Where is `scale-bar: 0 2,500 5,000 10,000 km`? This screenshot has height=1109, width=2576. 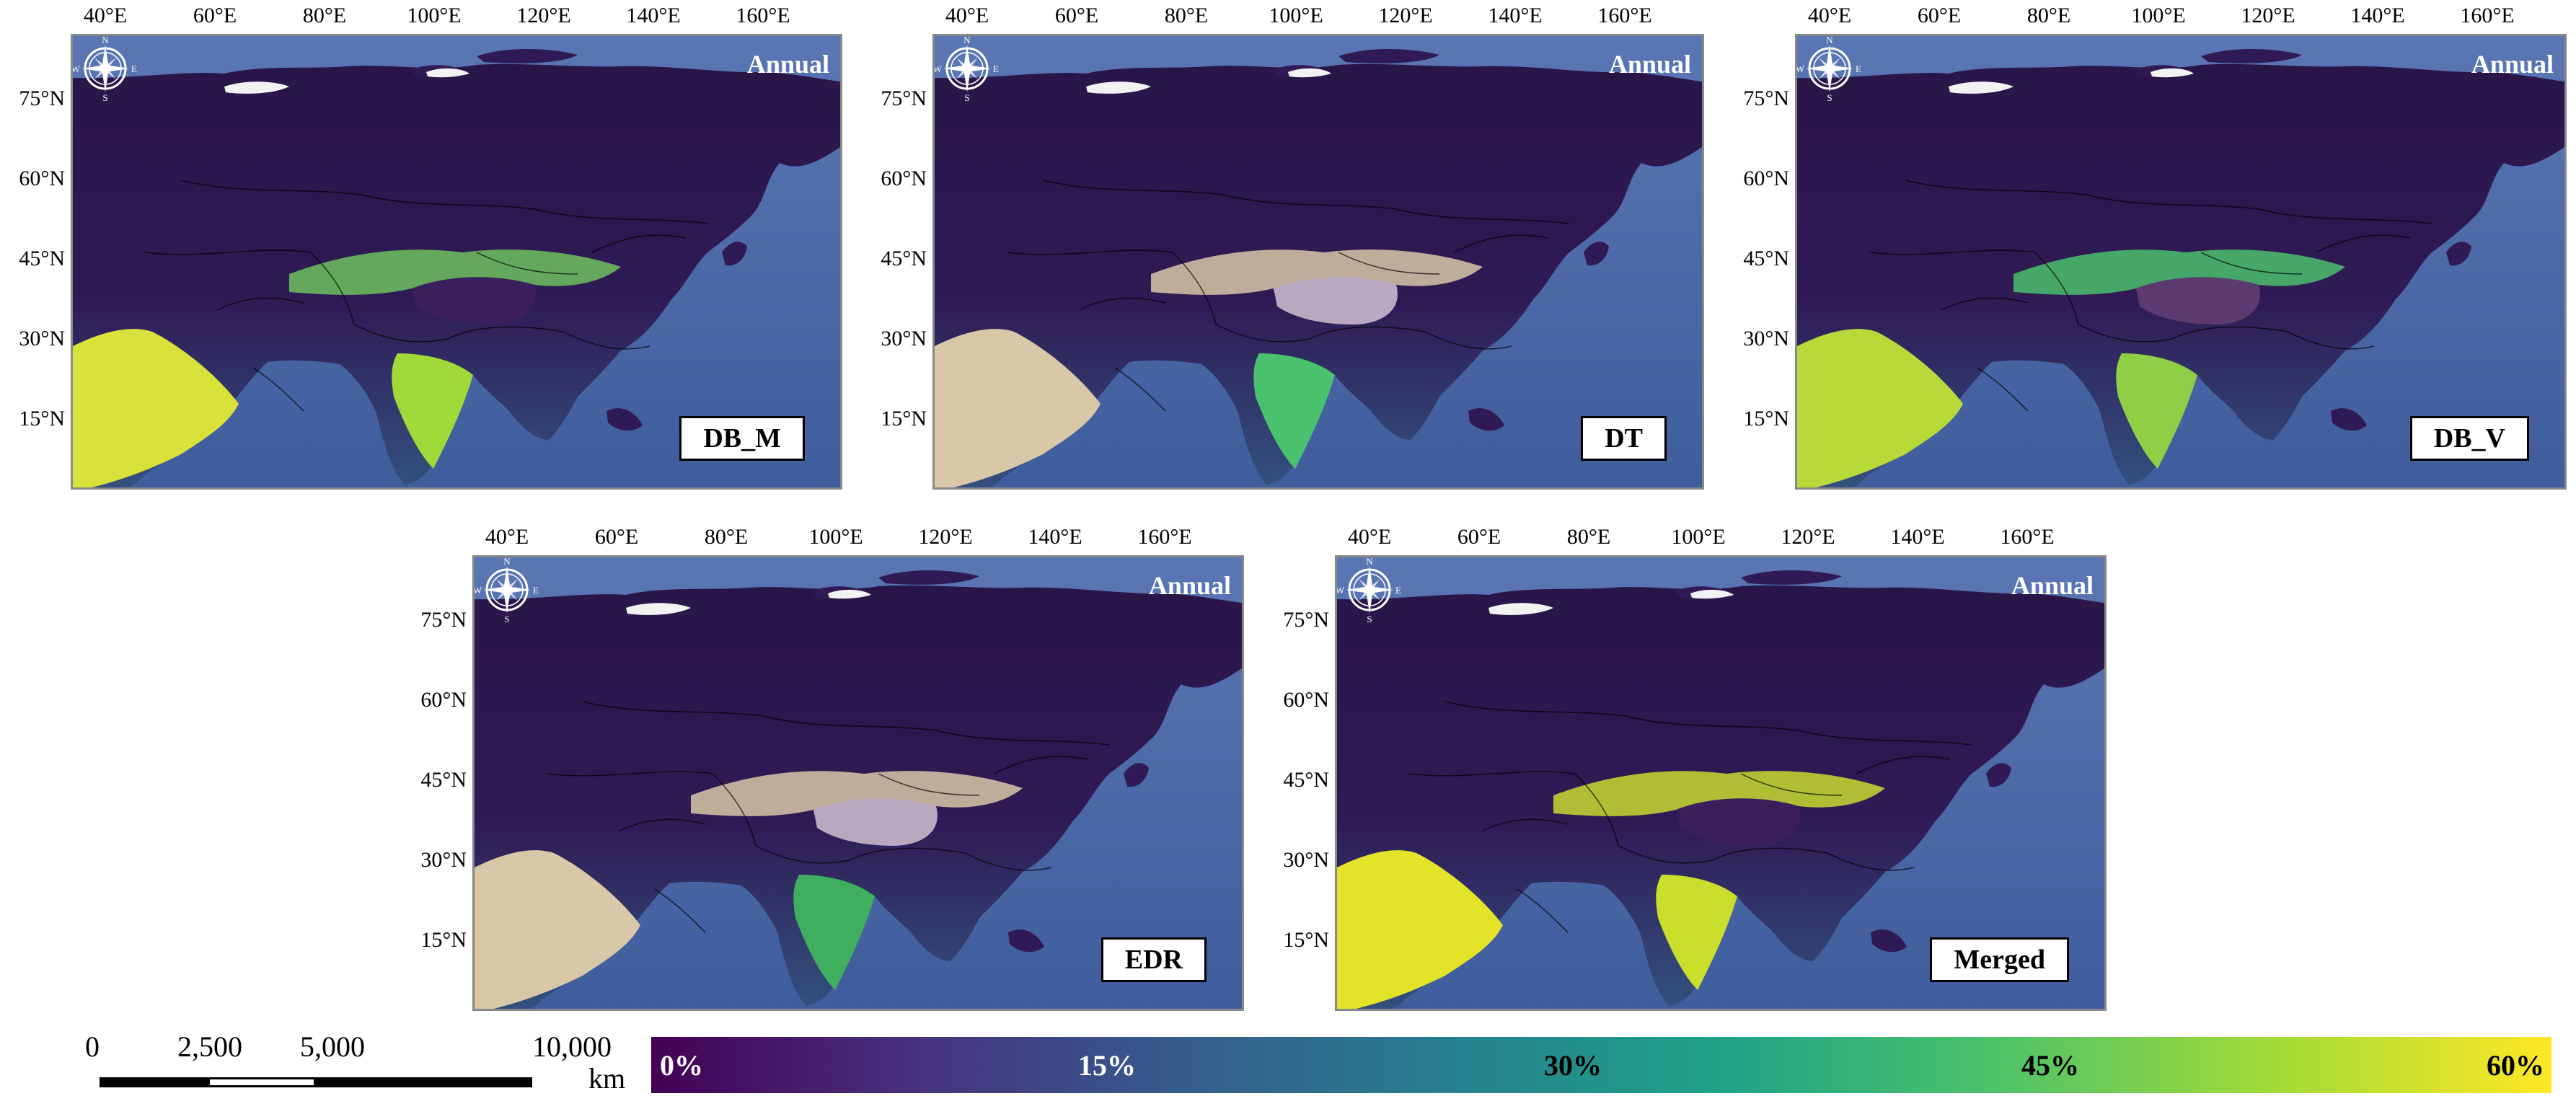 scale-bar: 0 2,500 5,000 10,000 km is located at coordinates (355, 1066).